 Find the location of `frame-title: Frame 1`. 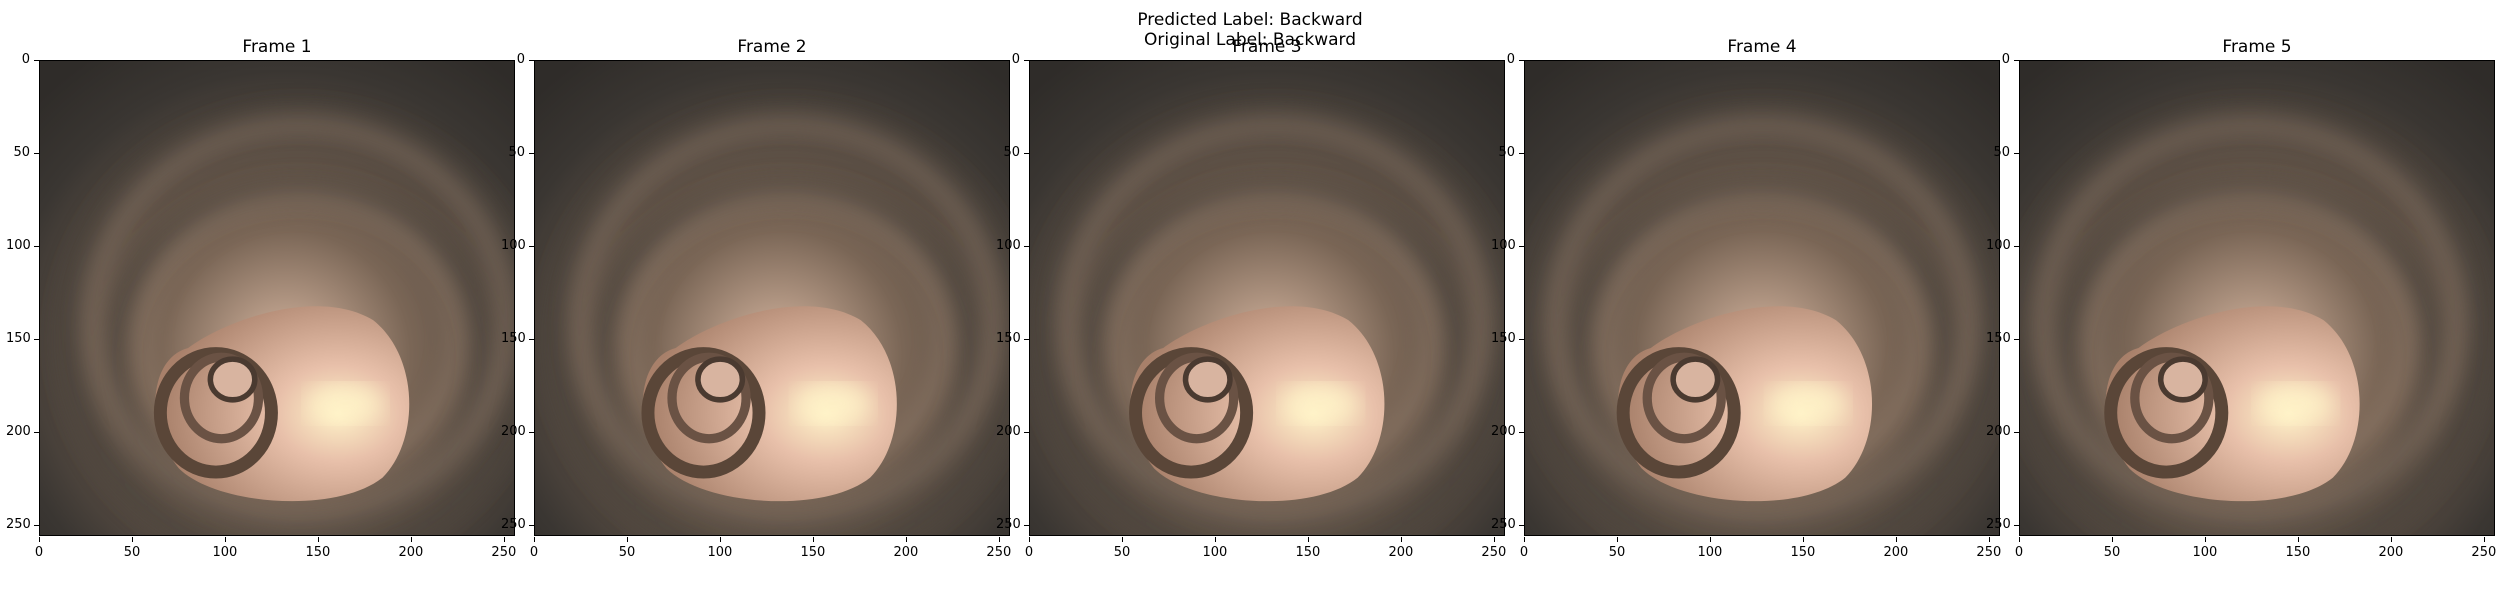

frame-title: Frame 1 is located at coordinates (277, 47).